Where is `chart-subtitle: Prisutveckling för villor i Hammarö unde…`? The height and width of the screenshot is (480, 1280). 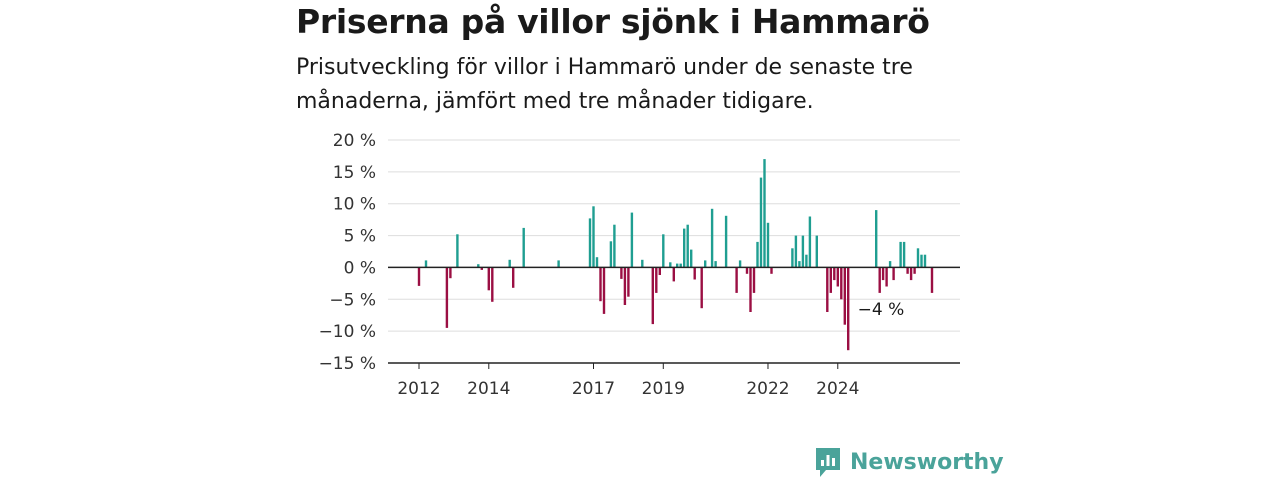 chart-subtitle: Prisutveckling för villor i Hammarö unde… is located at coordinates (604, 84).